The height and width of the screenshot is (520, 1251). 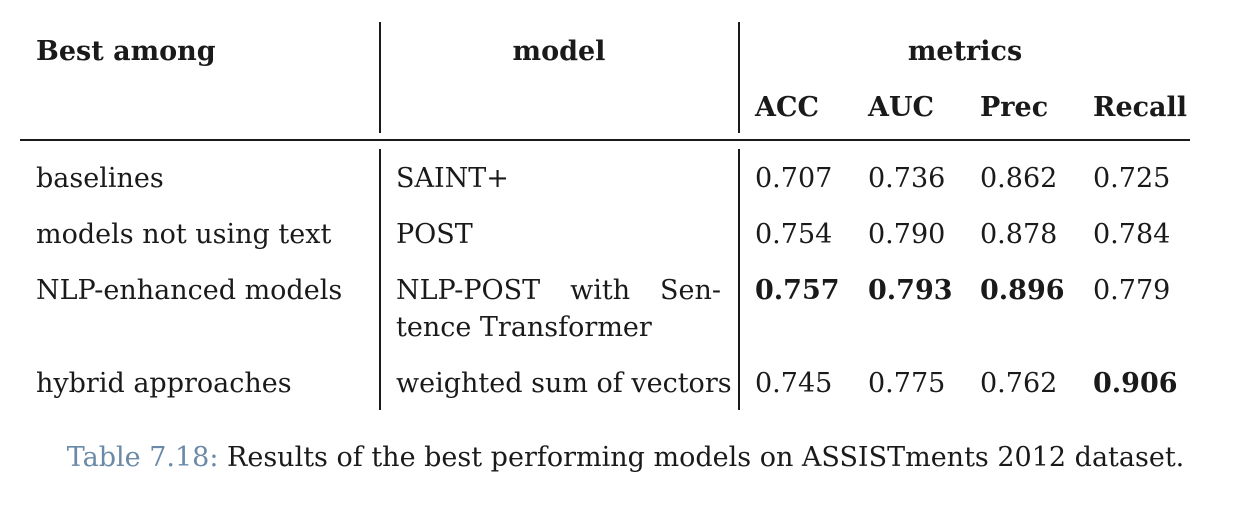 I want to click on header-prec: Prec, so click(x=1014, y=107).